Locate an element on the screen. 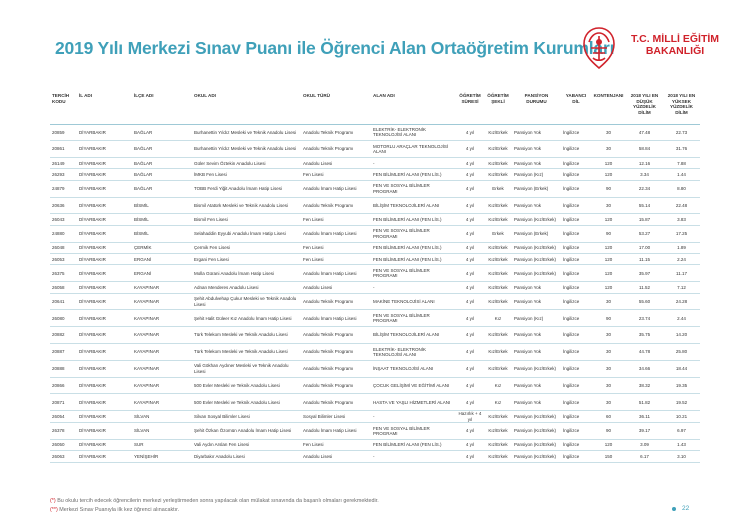  page-number: 22 is located at coordinates (686, 508).